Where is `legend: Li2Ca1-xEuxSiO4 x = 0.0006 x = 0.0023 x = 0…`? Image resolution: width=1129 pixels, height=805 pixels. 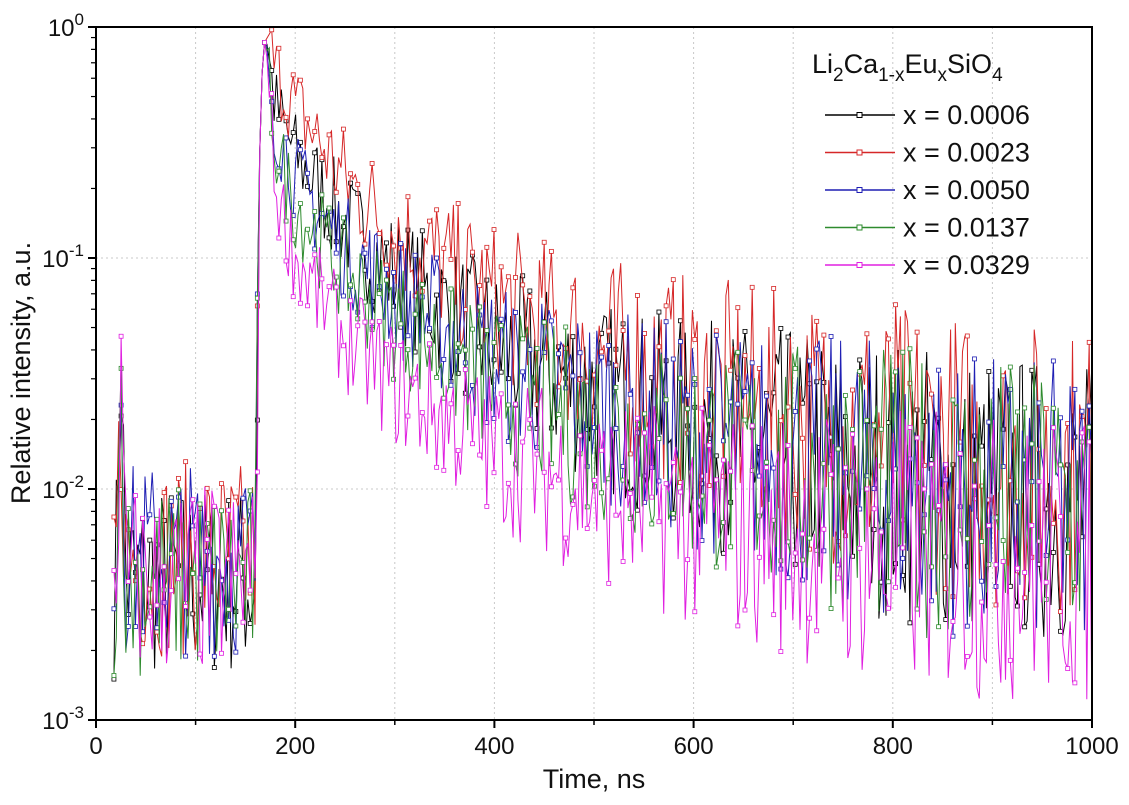
legend: Li2Ca1-xEuxSiO4 x = 0.0006 x = 0.0023 x = 0… is located at coordinates (921, 164).